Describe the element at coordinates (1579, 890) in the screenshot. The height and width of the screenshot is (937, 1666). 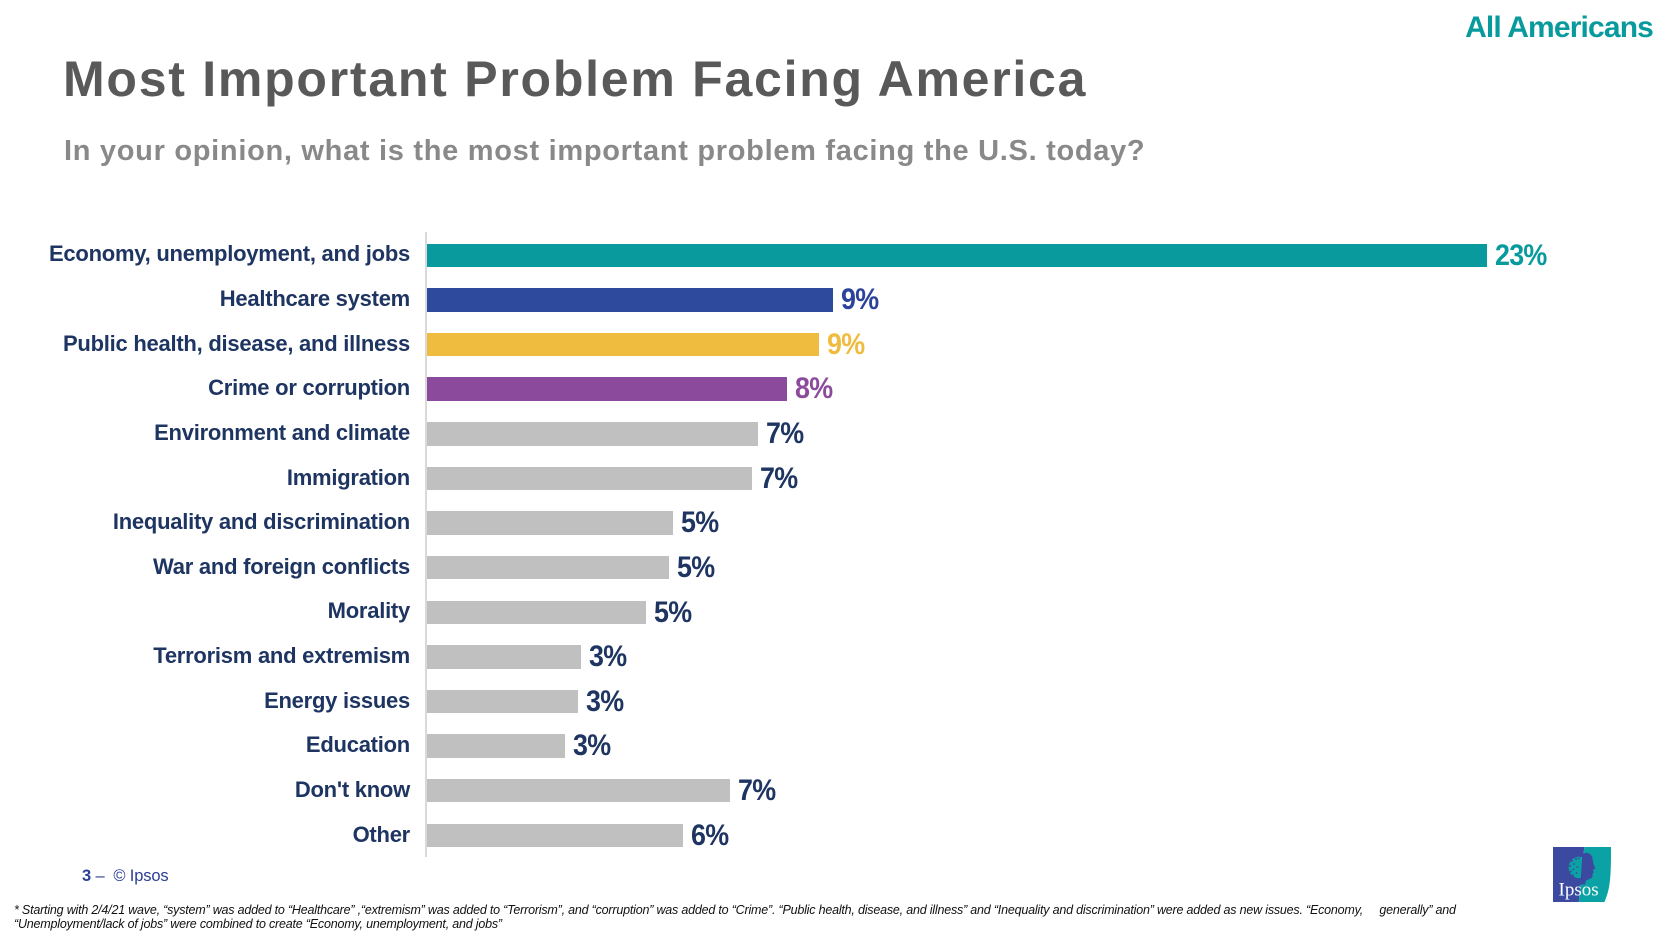
I see `svg-text: Ipsos` at that location.